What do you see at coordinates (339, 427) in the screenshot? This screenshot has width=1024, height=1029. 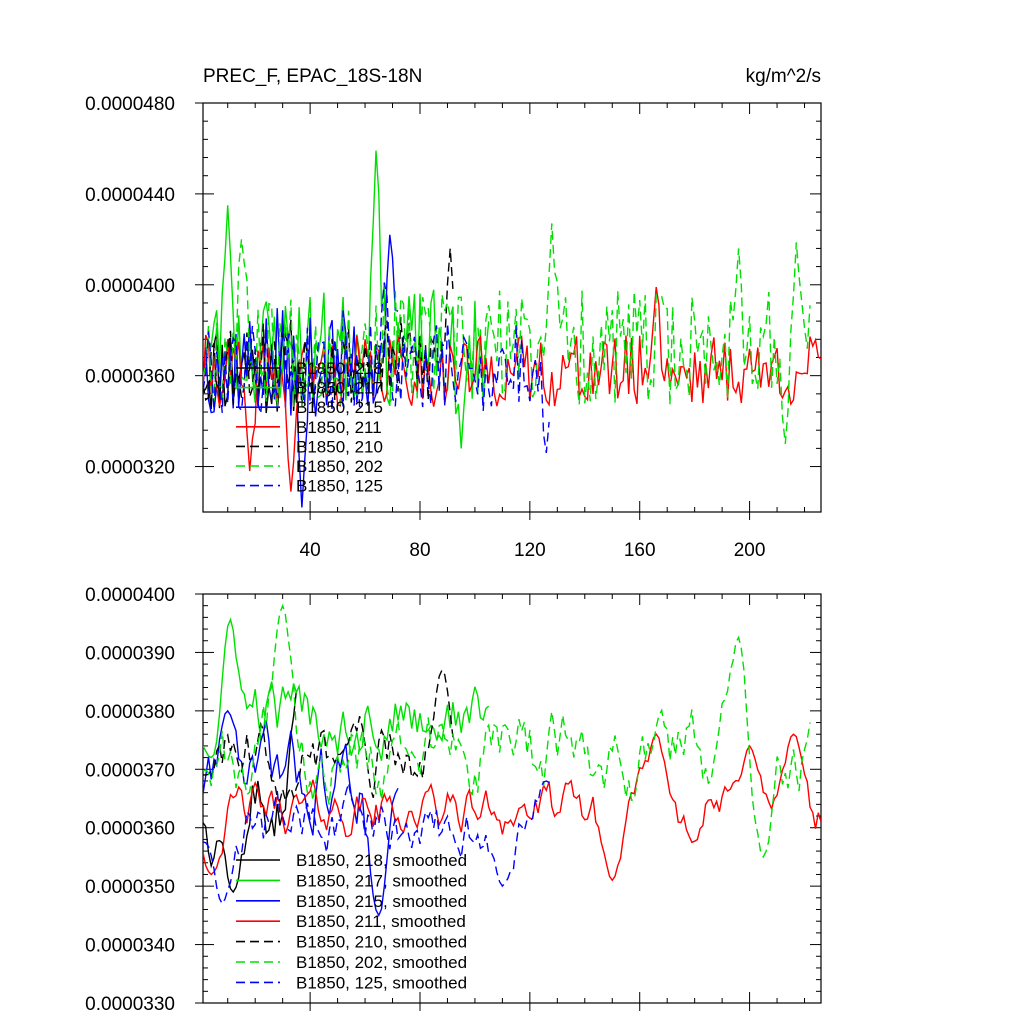 I see `legend-label: B1850, 211` at bounding box center [339, 427].